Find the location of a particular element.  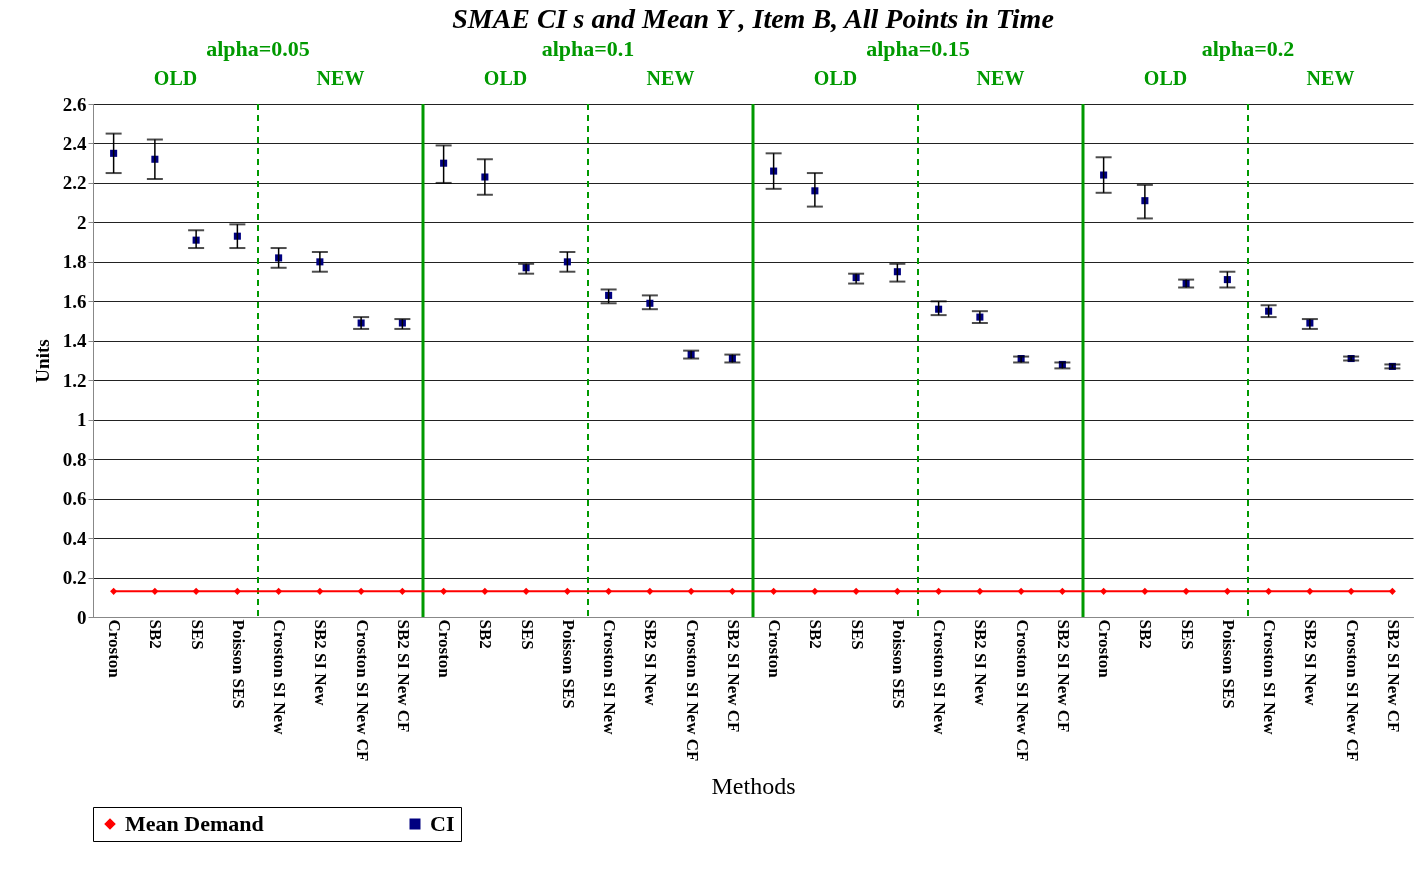

y-tick-label: 2.6 is located at coordinates (74, 104).